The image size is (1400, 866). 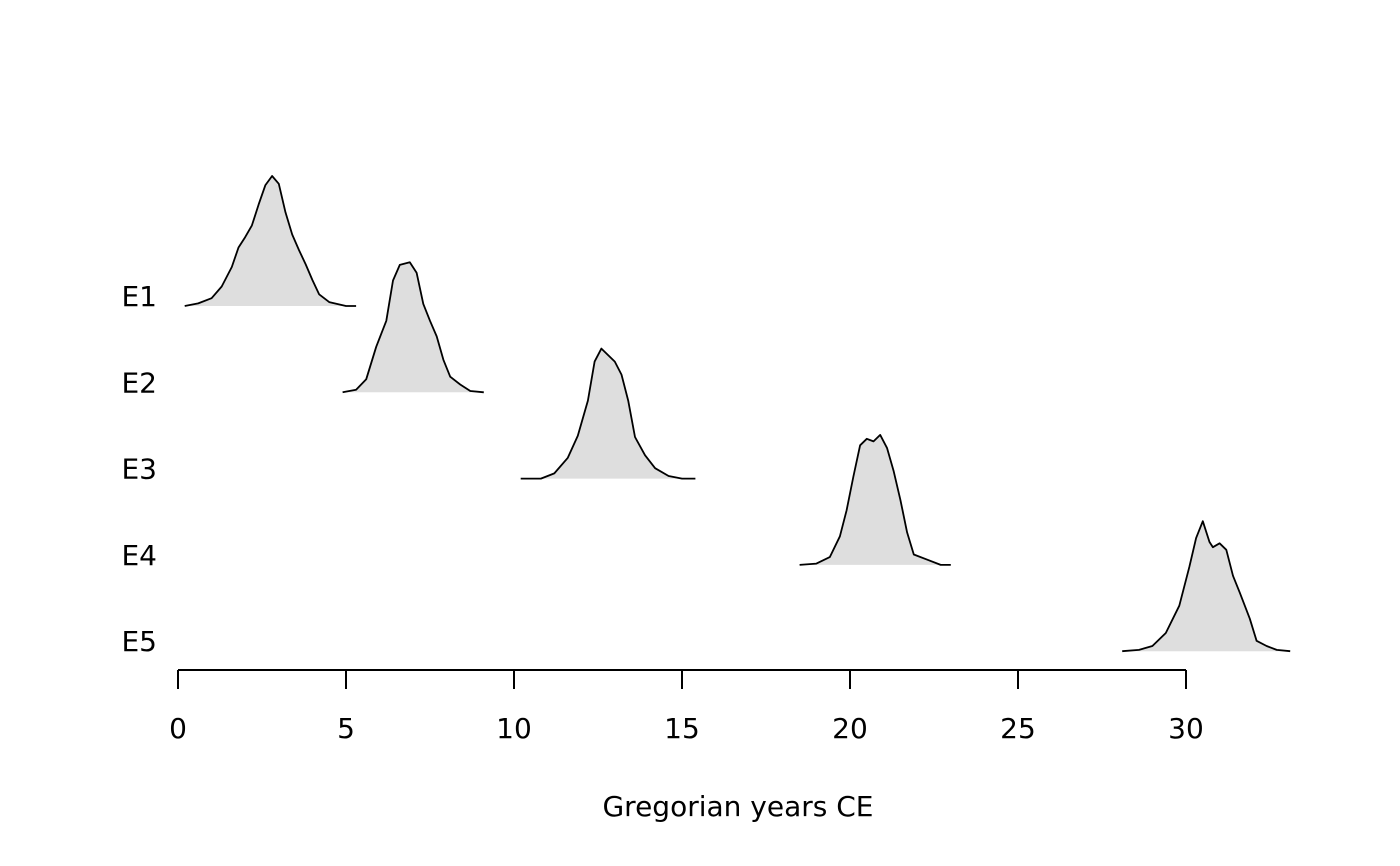 I want to click on x-tick-label-5: 5, so click(x=346, y=728).